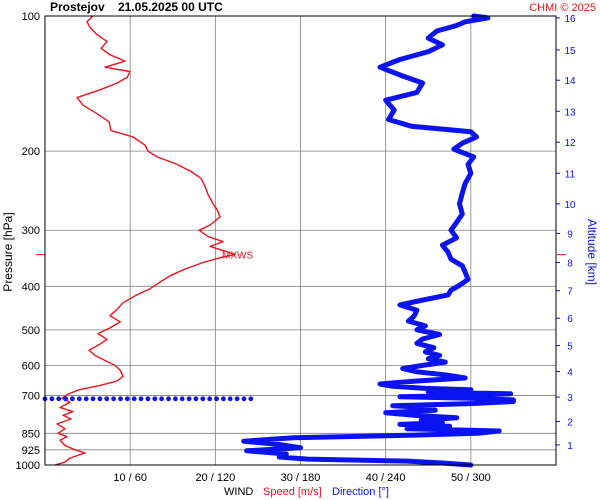 This screenshot has width=600, height=500. What do you see at coordinates (301, 256) in the screenshot?
I see `annotation-layer: MXWS` at bounding box center [301, 256].